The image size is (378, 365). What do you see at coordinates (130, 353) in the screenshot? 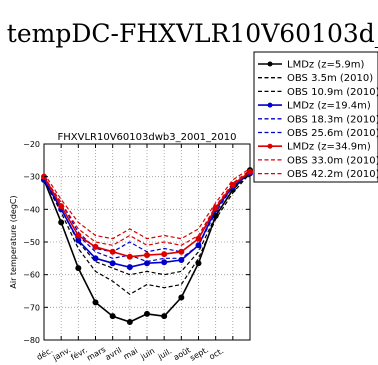
I see `x-tick-label: mai` at bounding box center [130, 353].